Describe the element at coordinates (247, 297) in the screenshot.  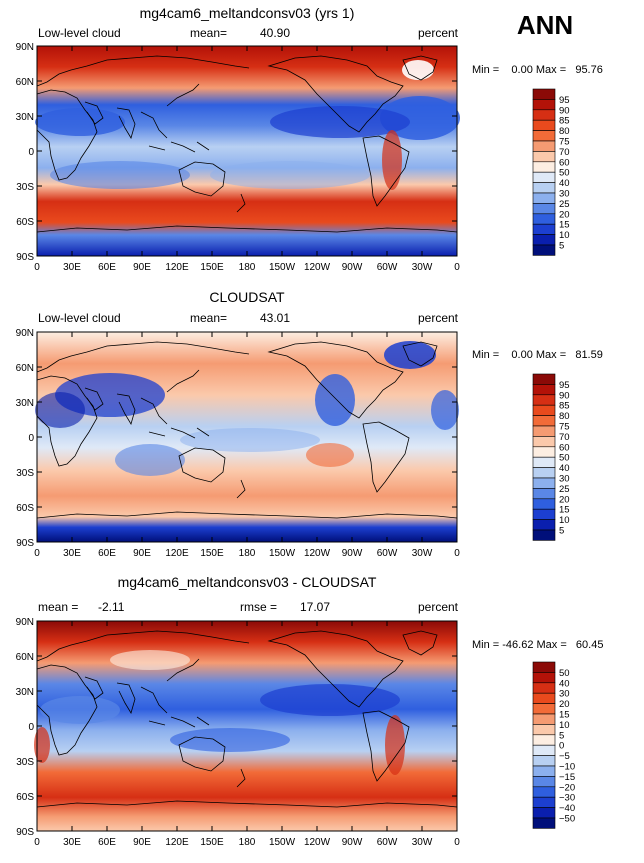
I see `panel-2-title: CLOUDSAT` at that location.